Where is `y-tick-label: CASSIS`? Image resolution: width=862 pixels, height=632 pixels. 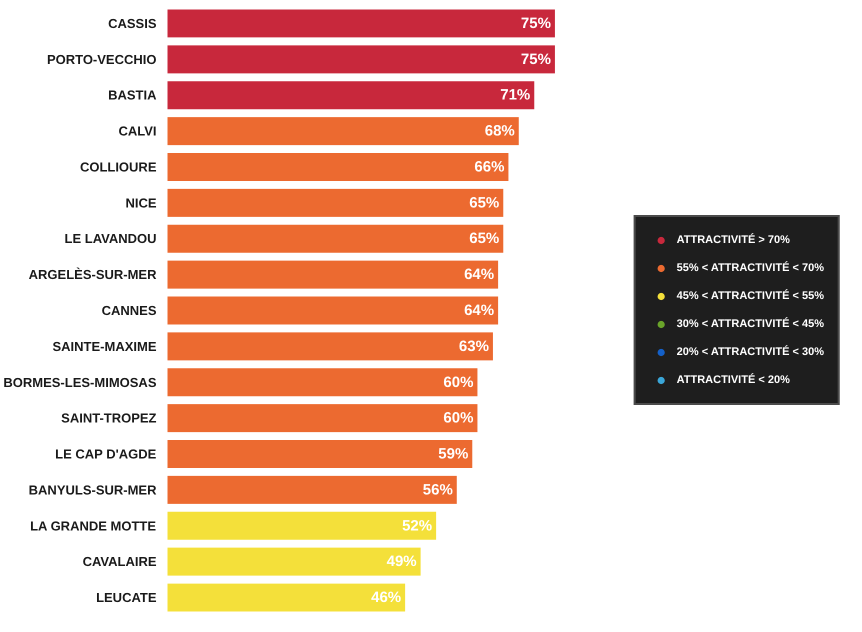 y-tick-label: CASSIS is located at coordinates (132, 23).